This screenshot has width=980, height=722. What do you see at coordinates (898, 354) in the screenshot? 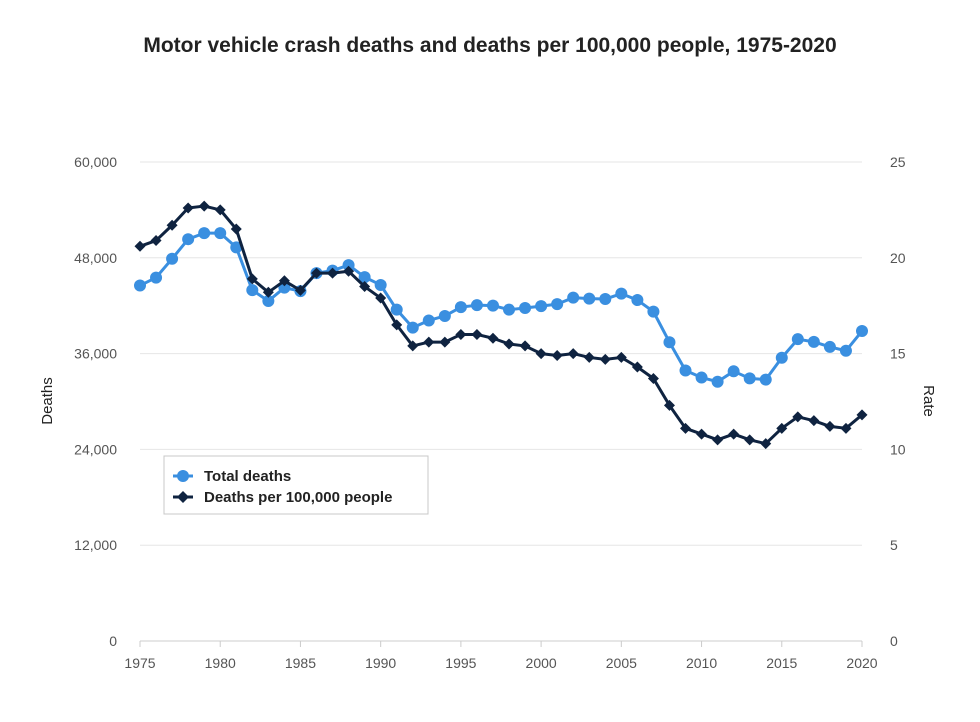
I see `y-tick-label-right: 15` at bounding box center [898, 354].